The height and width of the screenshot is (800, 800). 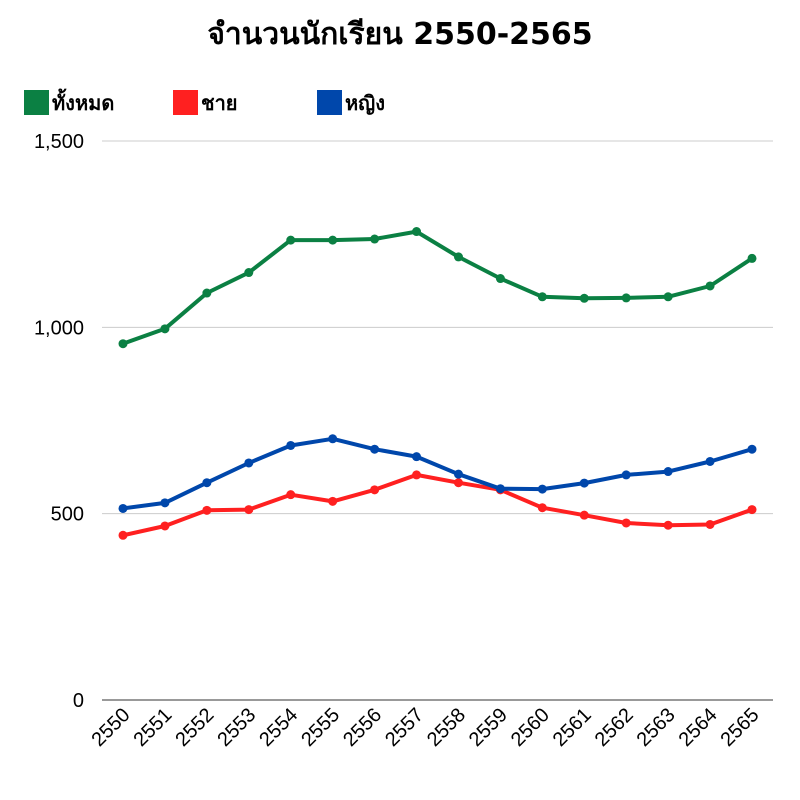 I want to click on x-tick-label: 2565, so click(x=740, y=727).